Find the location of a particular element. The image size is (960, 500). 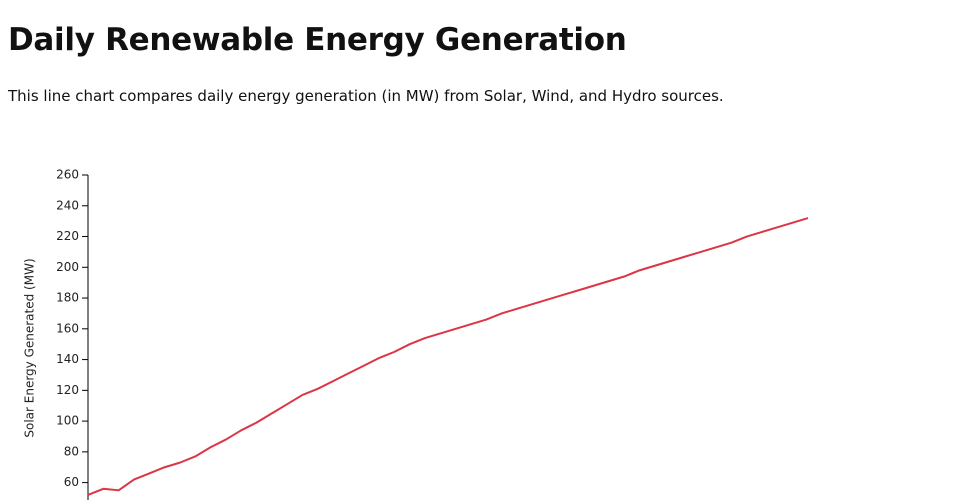

y-tick-label: 240 is located at coordinates (67, 205).